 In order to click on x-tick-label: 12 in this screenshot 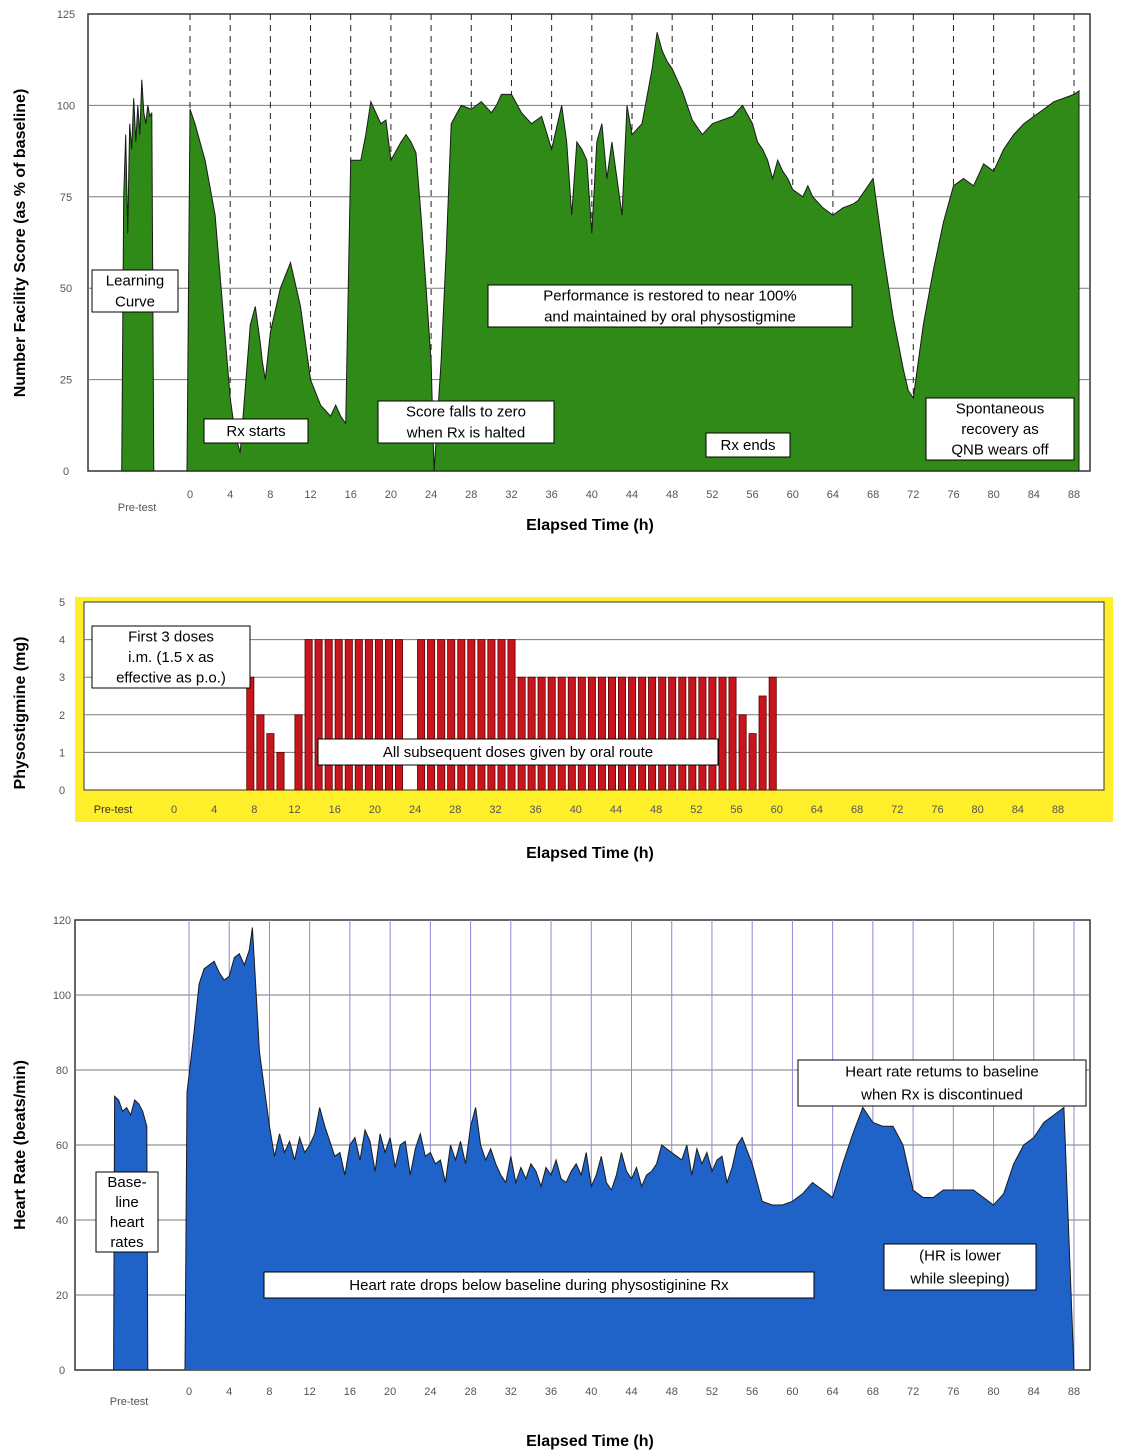, I will do `click(310, 495)`.